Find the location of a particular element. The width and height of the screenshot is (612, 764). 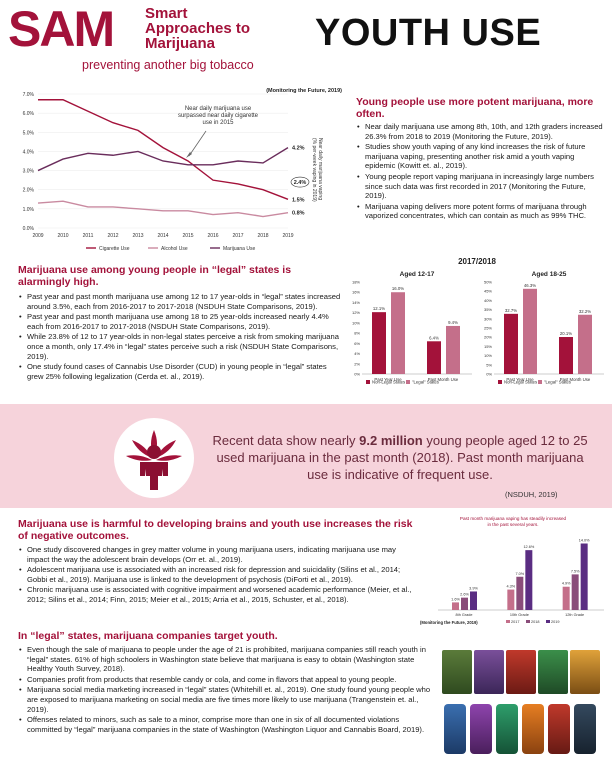

x-tick-label: 2015 is located at coordinates (187, 236).